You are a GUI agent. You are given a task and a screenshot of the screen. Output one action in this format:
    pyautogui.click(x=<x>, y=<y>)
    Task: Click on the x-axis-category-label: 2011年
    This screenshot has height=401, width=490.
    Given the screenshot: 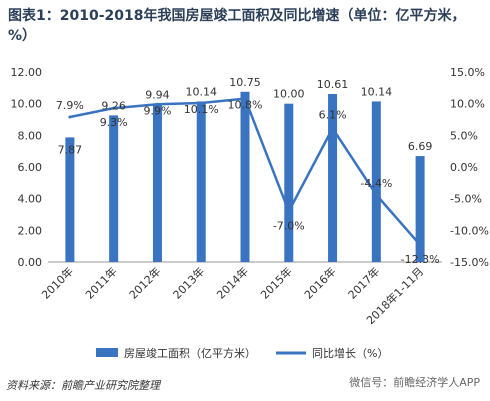 What is the action you would take?
    pyautogui.click(x=100, y=282)
    